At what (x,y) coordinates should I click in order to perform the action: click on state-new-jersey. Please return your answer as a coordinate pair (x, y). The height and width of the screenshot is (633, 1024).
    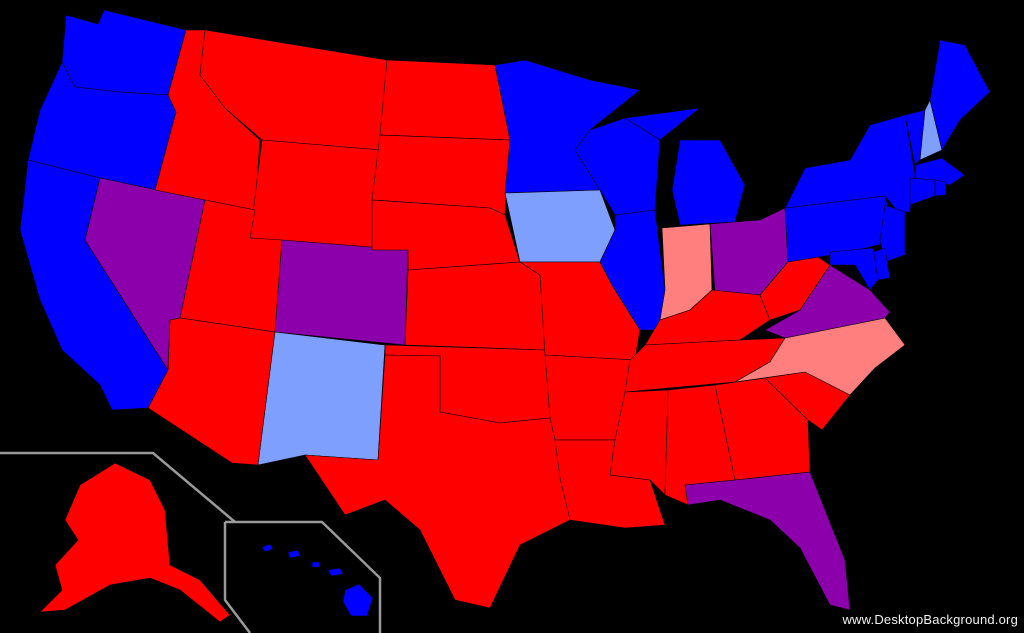
    Looking at the image, I should click on (892, 233).